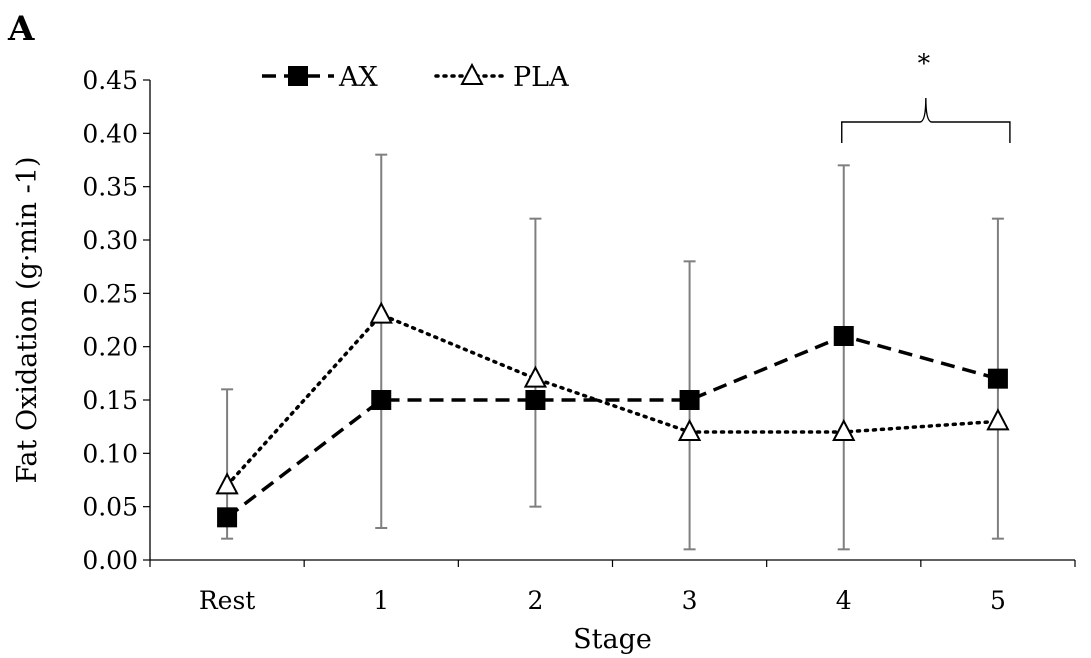 The image size is (1091, 658). I want to click on x-tick-label: 2, so click(535, 600).